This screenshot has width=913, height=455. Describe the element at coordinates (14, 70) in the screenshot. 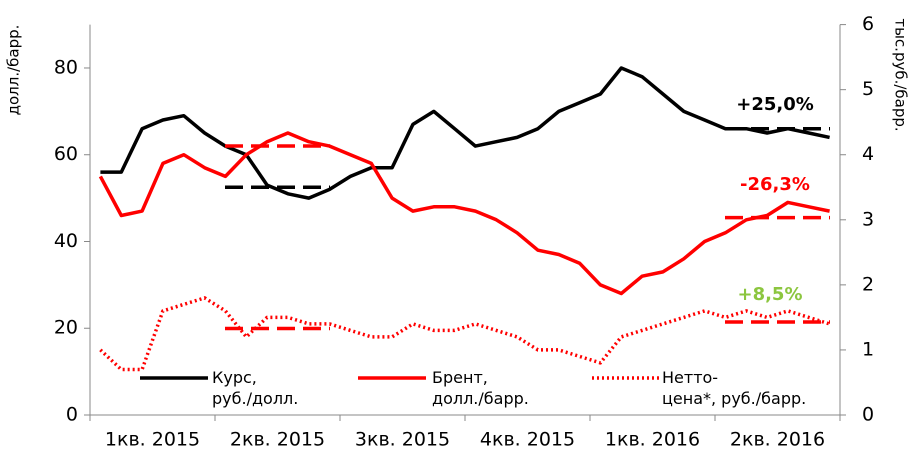

I see `y-axis-label: долл./барр.` at that location.